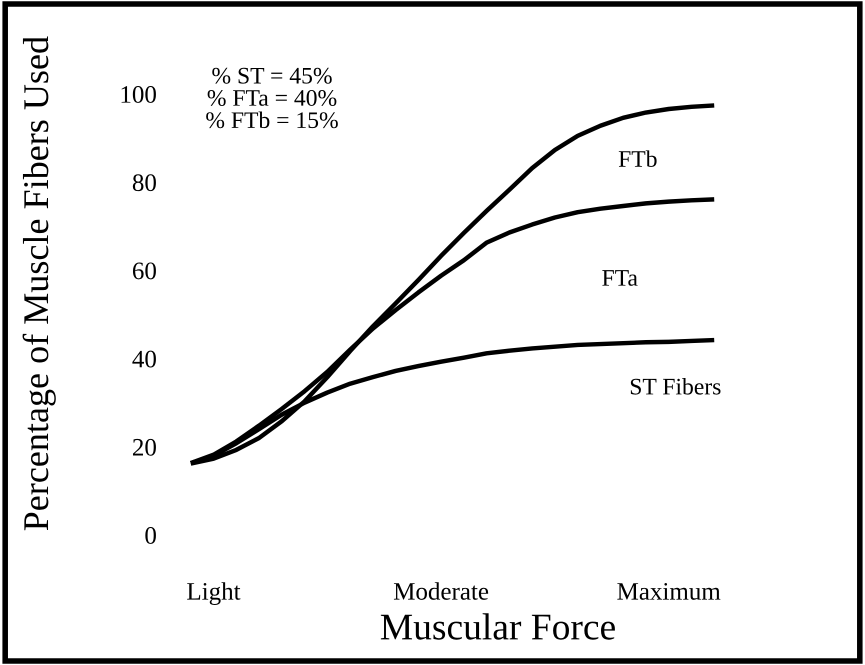  I want to click on series-label: ST Fibers, so click(675, 386).